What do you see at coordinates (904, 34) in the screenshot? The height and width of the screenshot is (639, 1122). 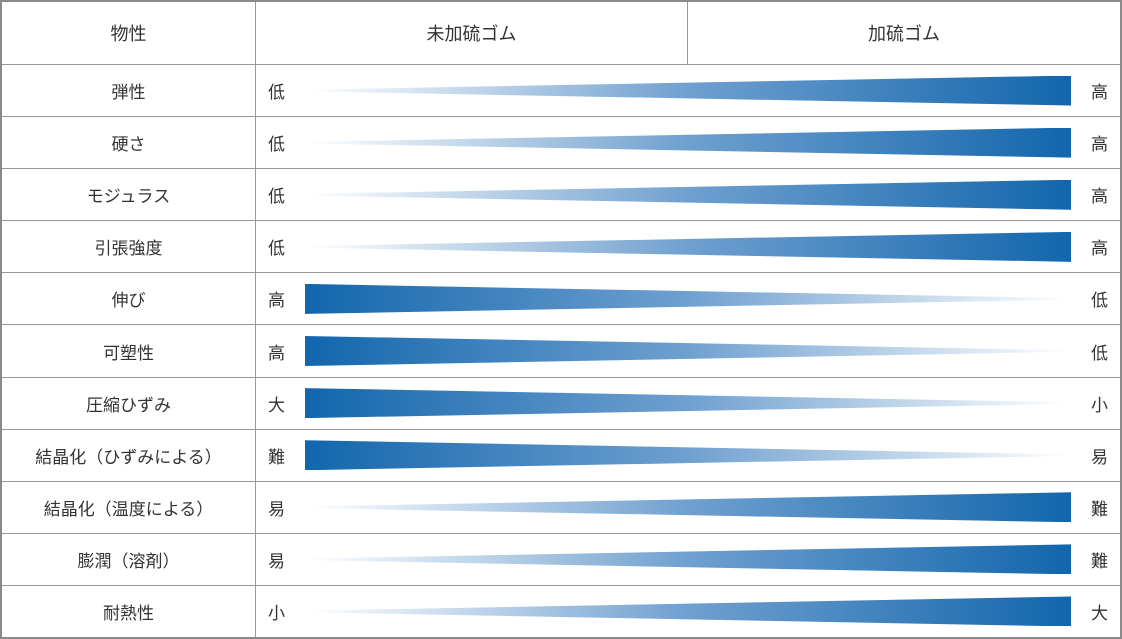 I see `header-vulcanized-rubber: 加硫ゴム` at bounding box center [904, 34].